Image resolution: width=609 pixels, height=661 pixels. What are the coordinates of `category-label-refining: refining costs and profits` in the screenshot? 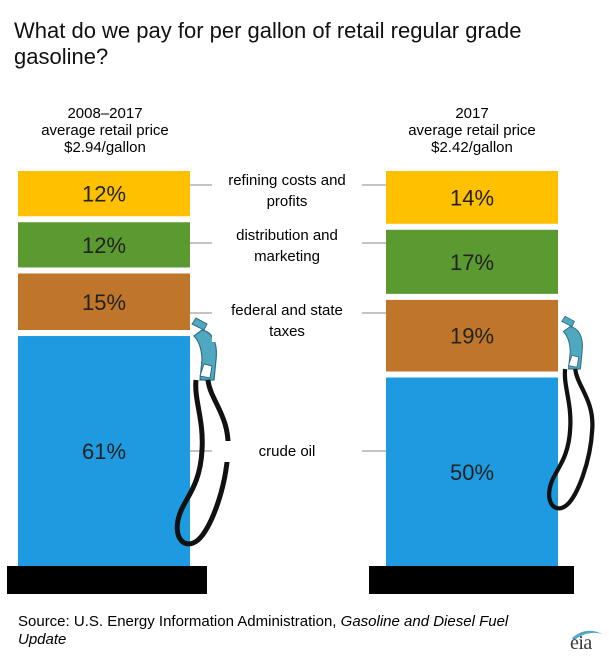 It's located at (287, 191).